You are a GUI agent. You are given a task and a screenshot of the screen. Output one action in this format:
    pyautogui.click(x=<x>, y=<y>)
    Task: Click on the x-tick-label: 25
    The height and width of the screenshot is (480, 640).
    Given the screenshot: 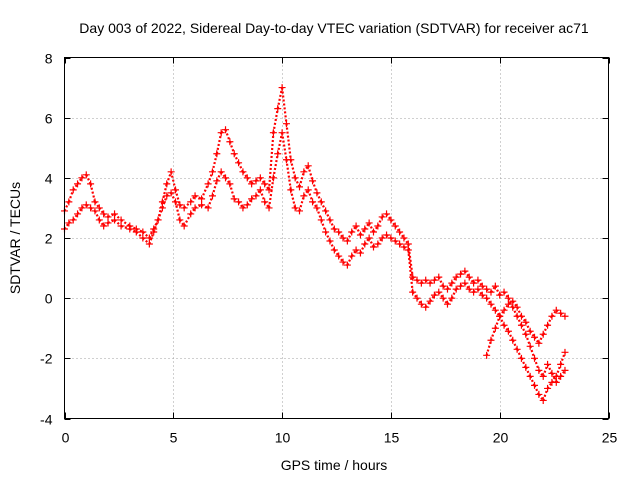 What is the action you would take?
    pyautogui.click(x=610, y=438)
    